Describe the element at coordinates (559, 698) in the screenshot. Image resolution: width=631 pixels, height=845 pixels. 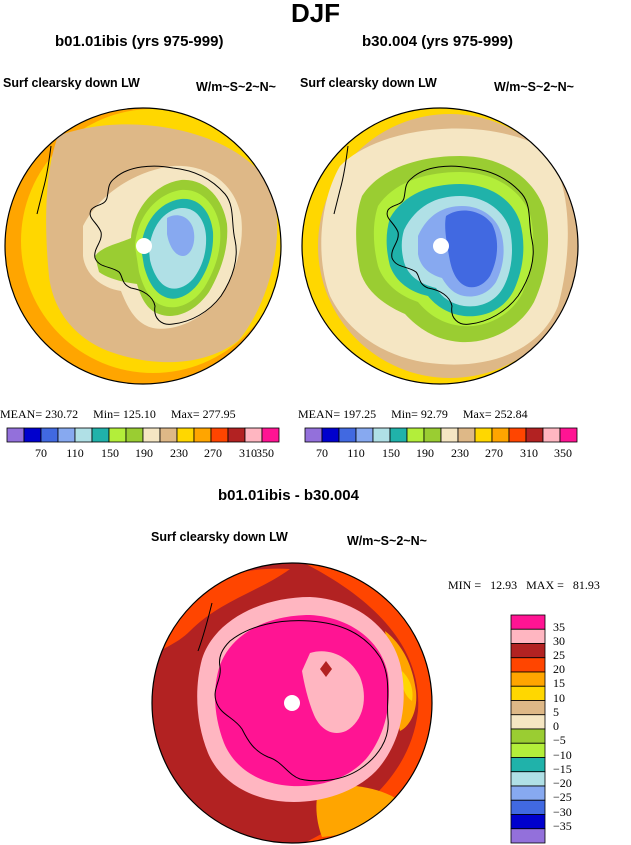
I see `diff-level-label: 10` at that location.